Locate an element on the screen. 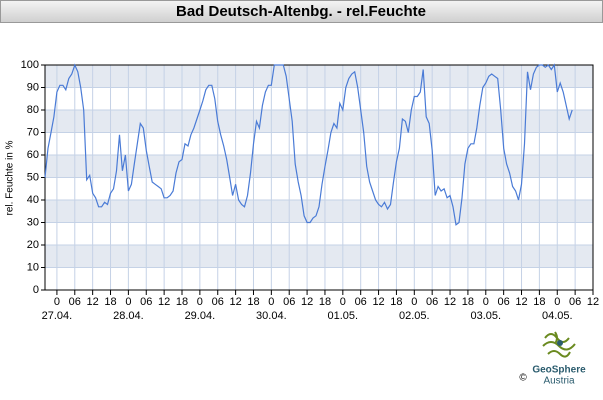 The image size is (603, 400). date-label: 27.04. is located at coordinates (57, 316).